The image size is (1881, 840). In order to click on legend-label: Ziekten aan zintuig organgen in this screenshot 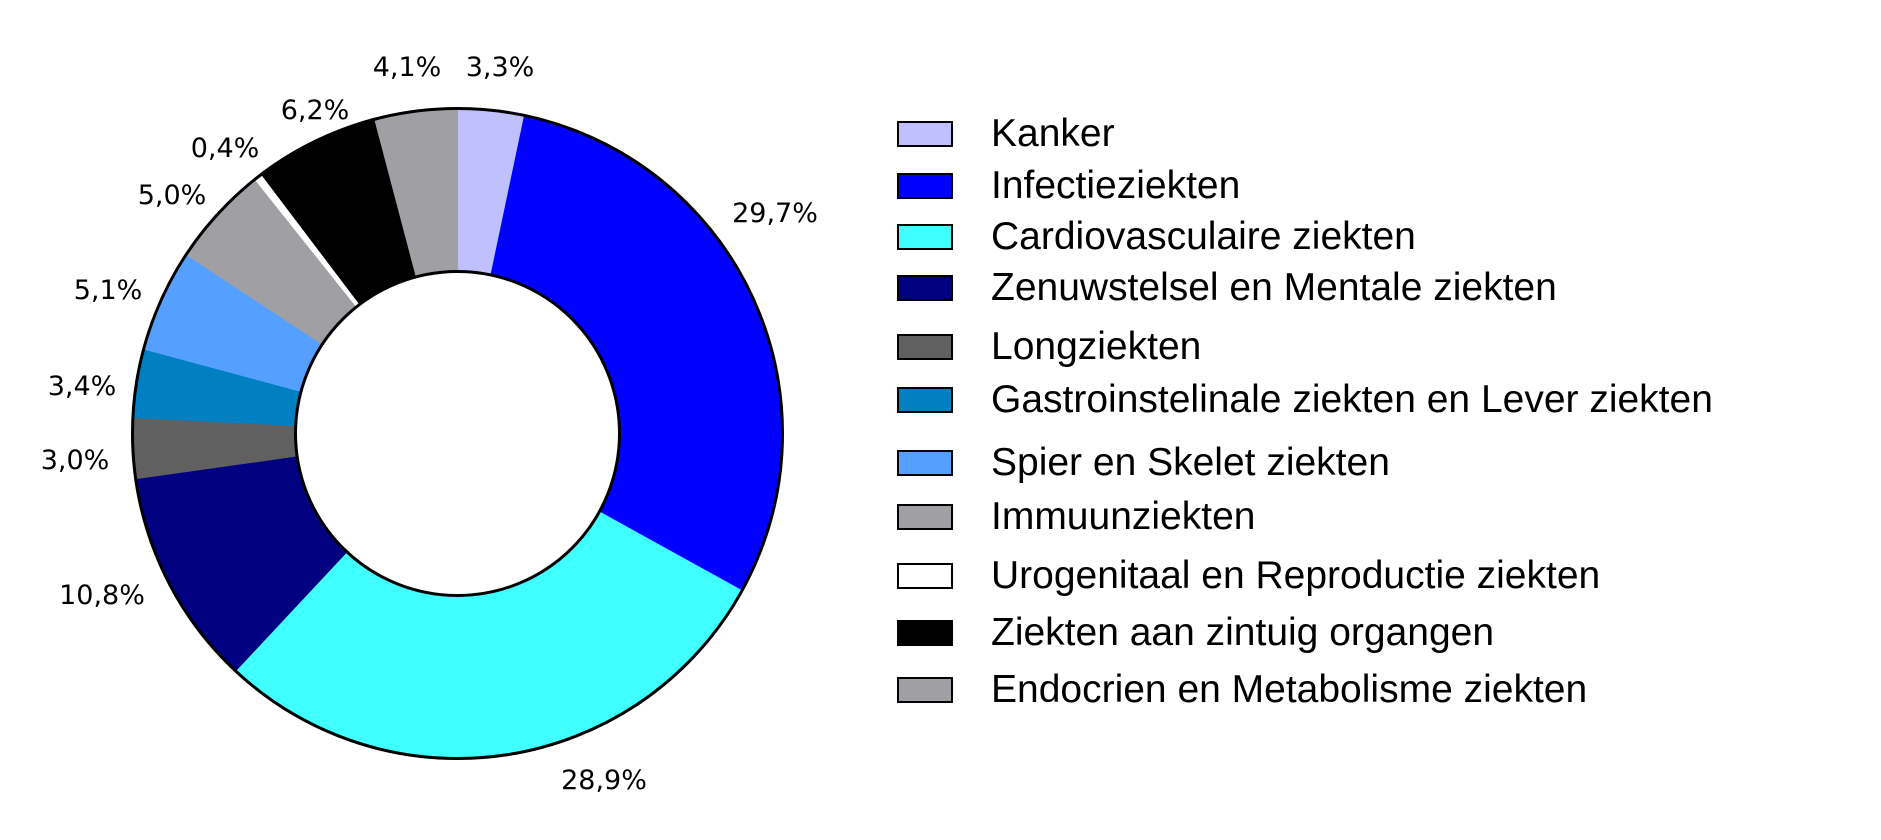, I will do `click(1243, 632)`.